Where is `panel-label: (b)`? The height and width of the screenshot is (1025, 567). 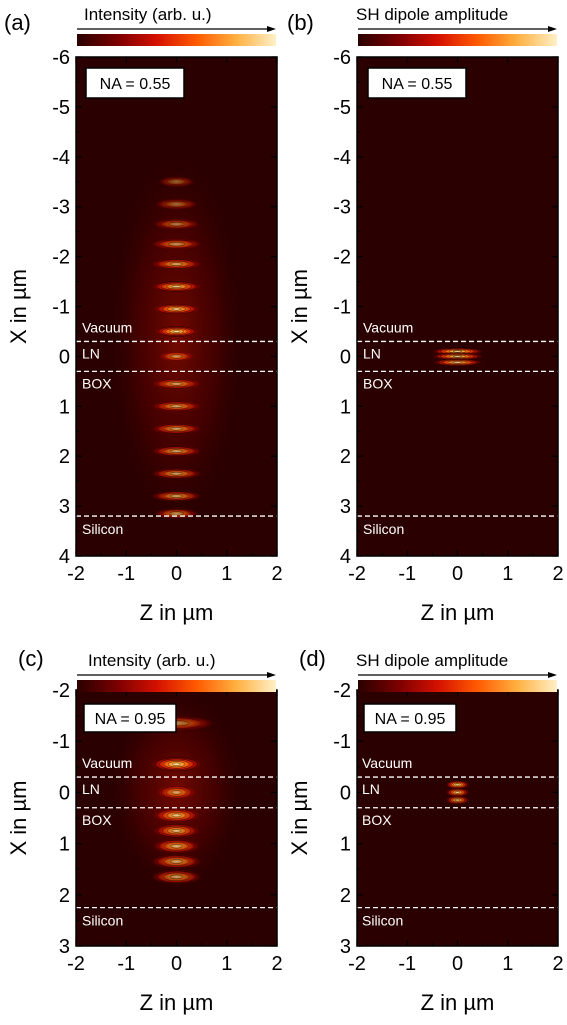 panel-label: (b) is located at coordinates (300, 22).